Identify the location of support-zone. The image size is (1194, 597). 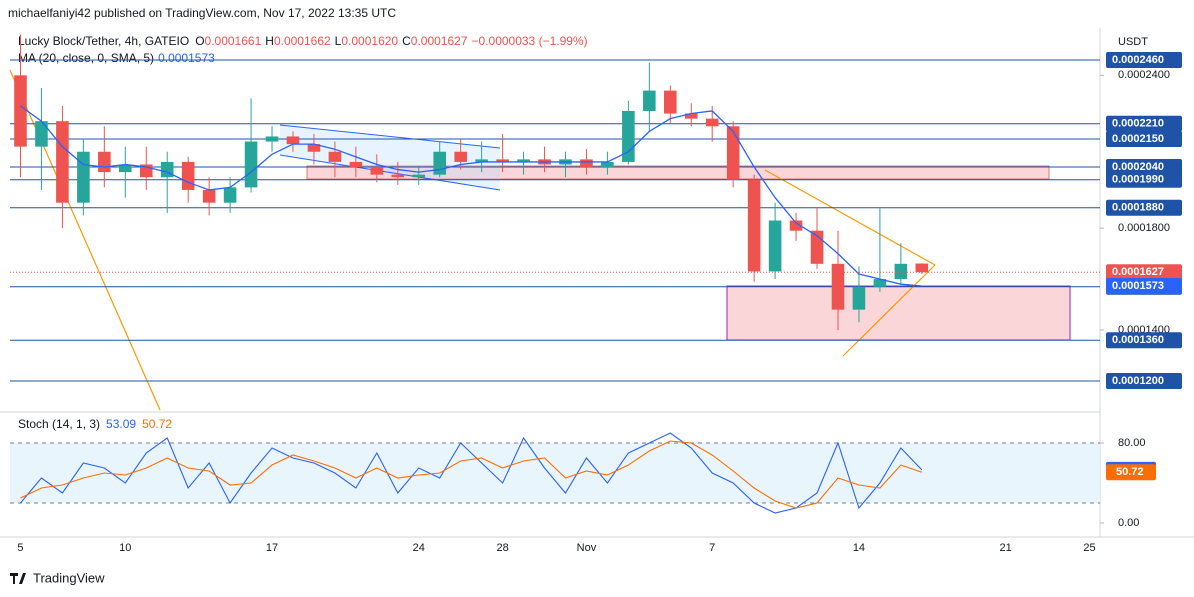
(898, 313).